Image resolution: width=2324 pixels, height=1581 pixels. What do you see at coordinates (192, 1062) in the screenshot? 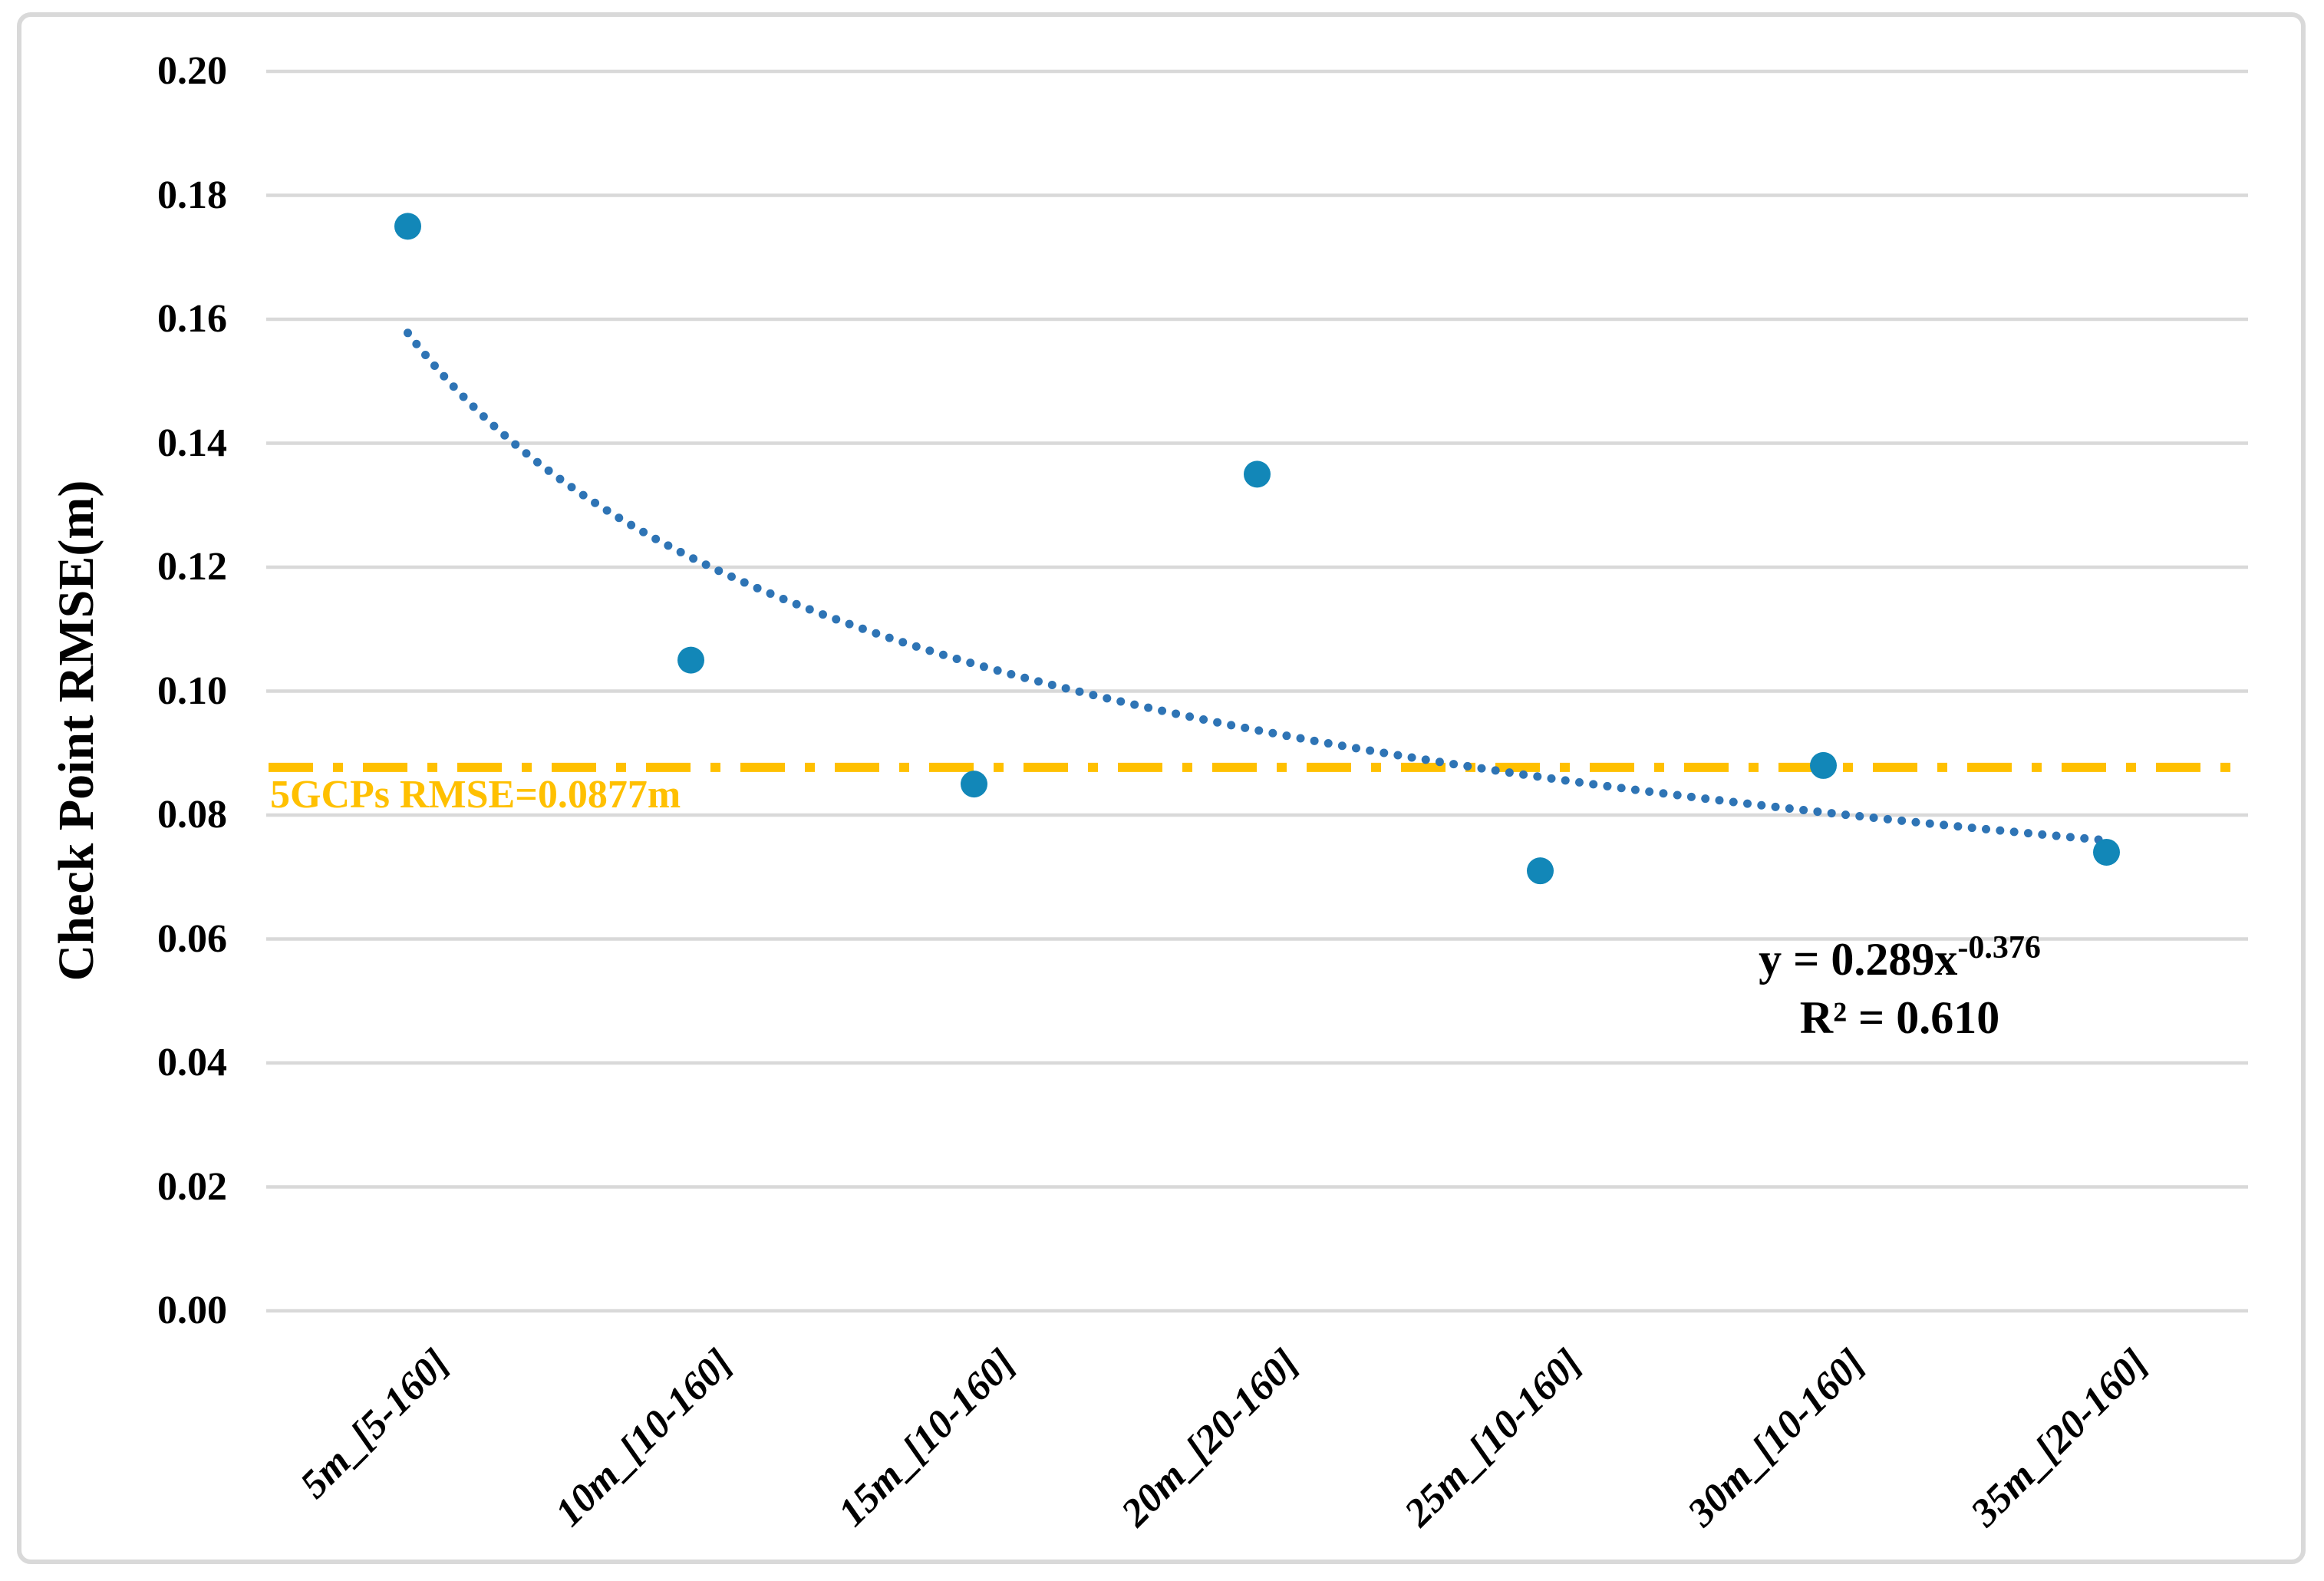
I see `y-tick-label: 0.04` at bounding box center [192, 1062].